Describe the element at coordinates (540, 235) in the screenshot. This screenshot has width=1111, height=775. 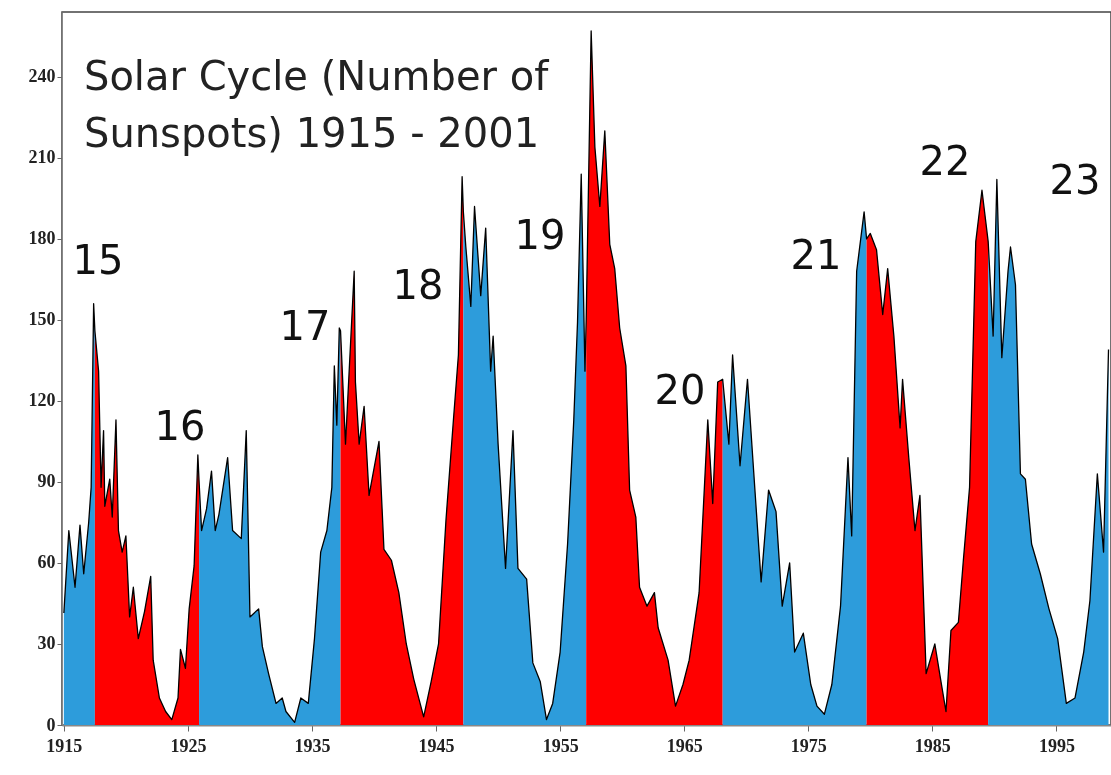
I see `annotation: 19` at that location.